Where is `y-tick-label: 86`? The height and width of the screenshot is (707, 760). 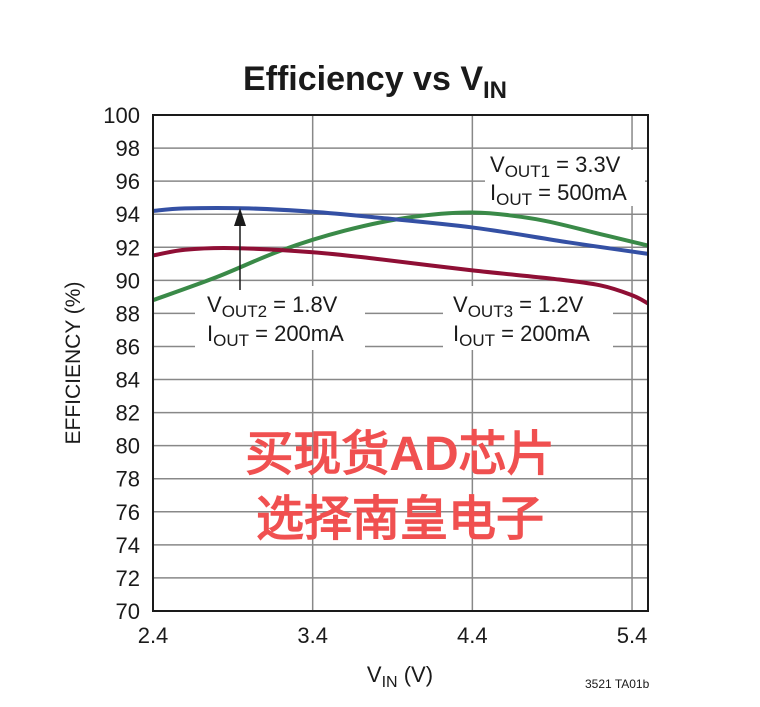 y-tick-label: 86 is located at coordinates (128, 346).